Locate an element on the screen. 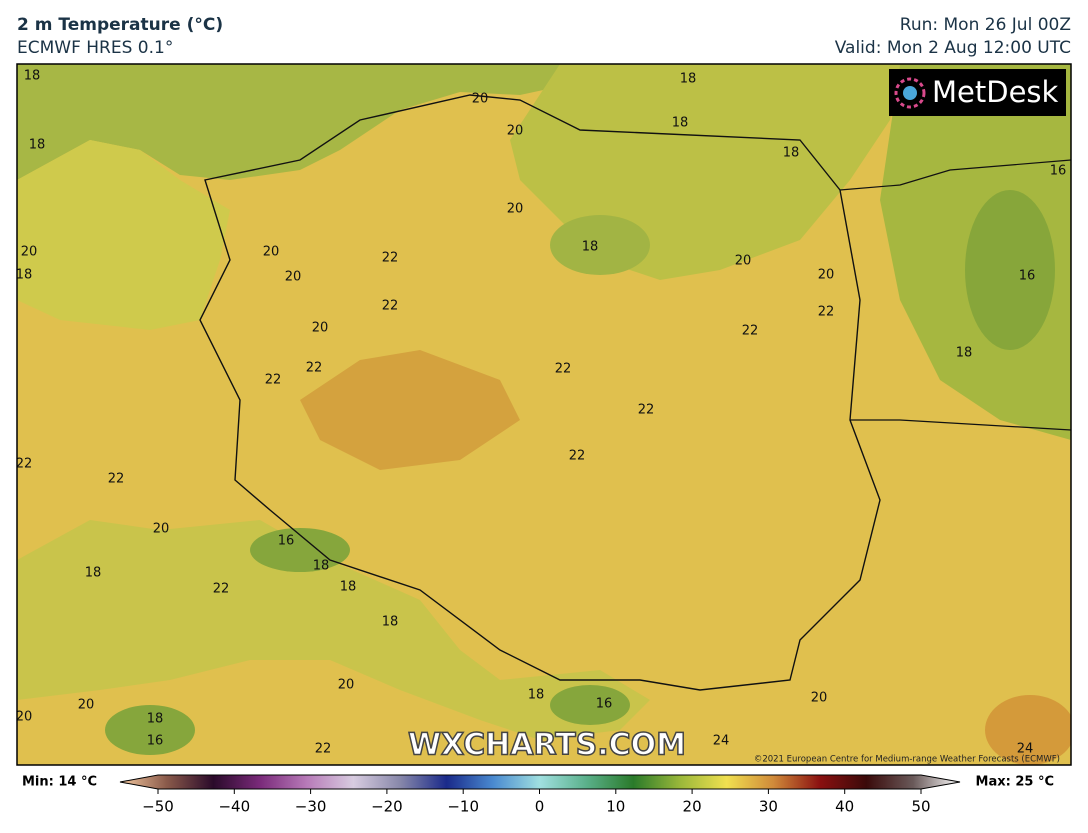  logo-icon is located at coordinates (910, 93).